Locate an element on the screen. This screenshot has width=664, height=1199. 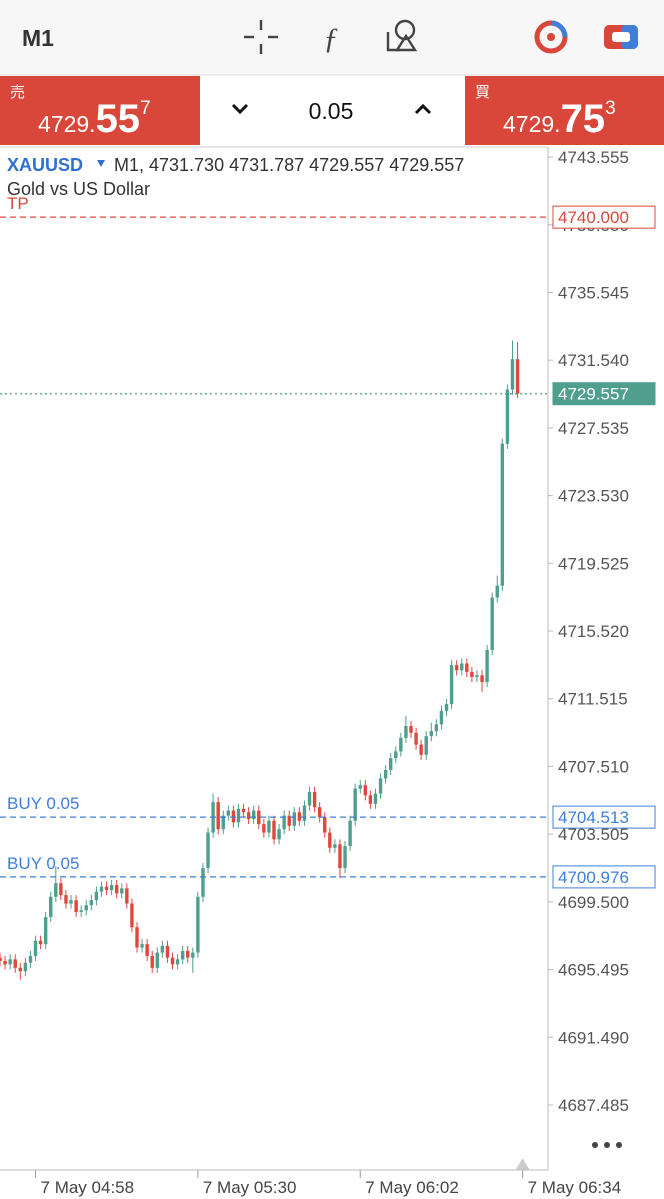
current-time-marker is located at coordinates (522, 1164).